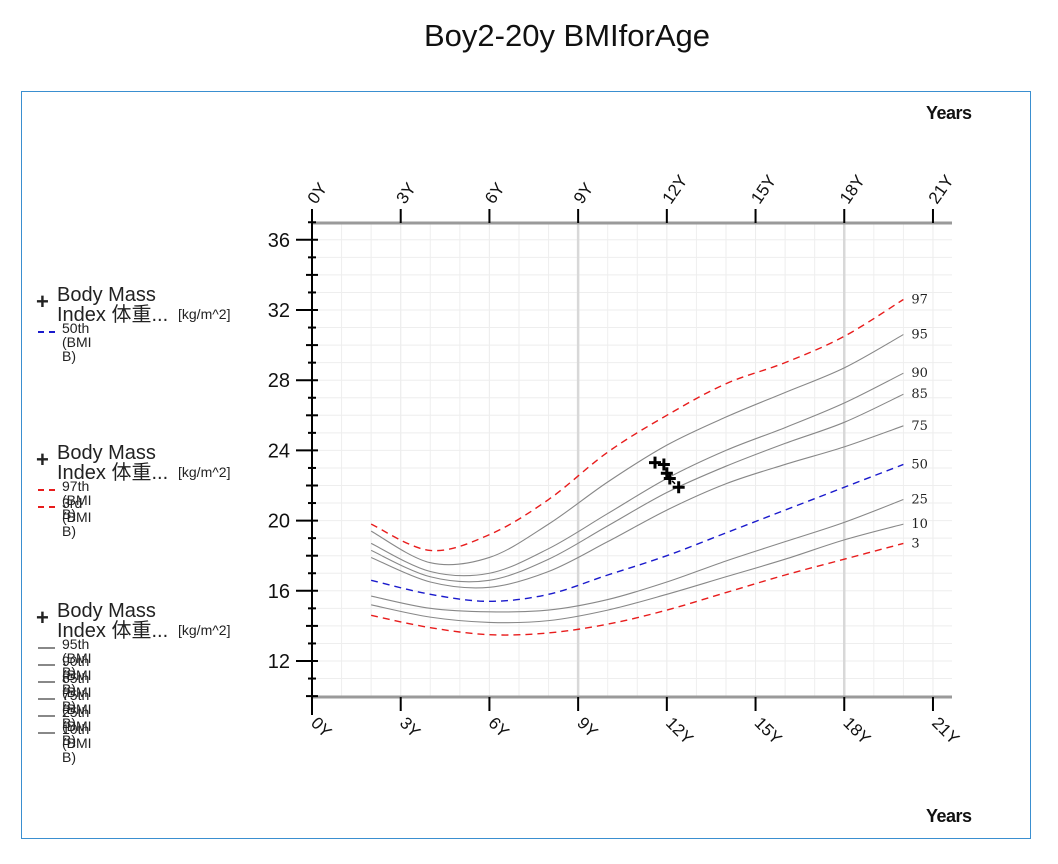 Image resolution: width=1058 pixels, height=864 pixels. What do you see at coordinates (587, 727) in the screenshot?
I see `x-tick-label-bottom: 9Y` at bounding box center [587, 727].